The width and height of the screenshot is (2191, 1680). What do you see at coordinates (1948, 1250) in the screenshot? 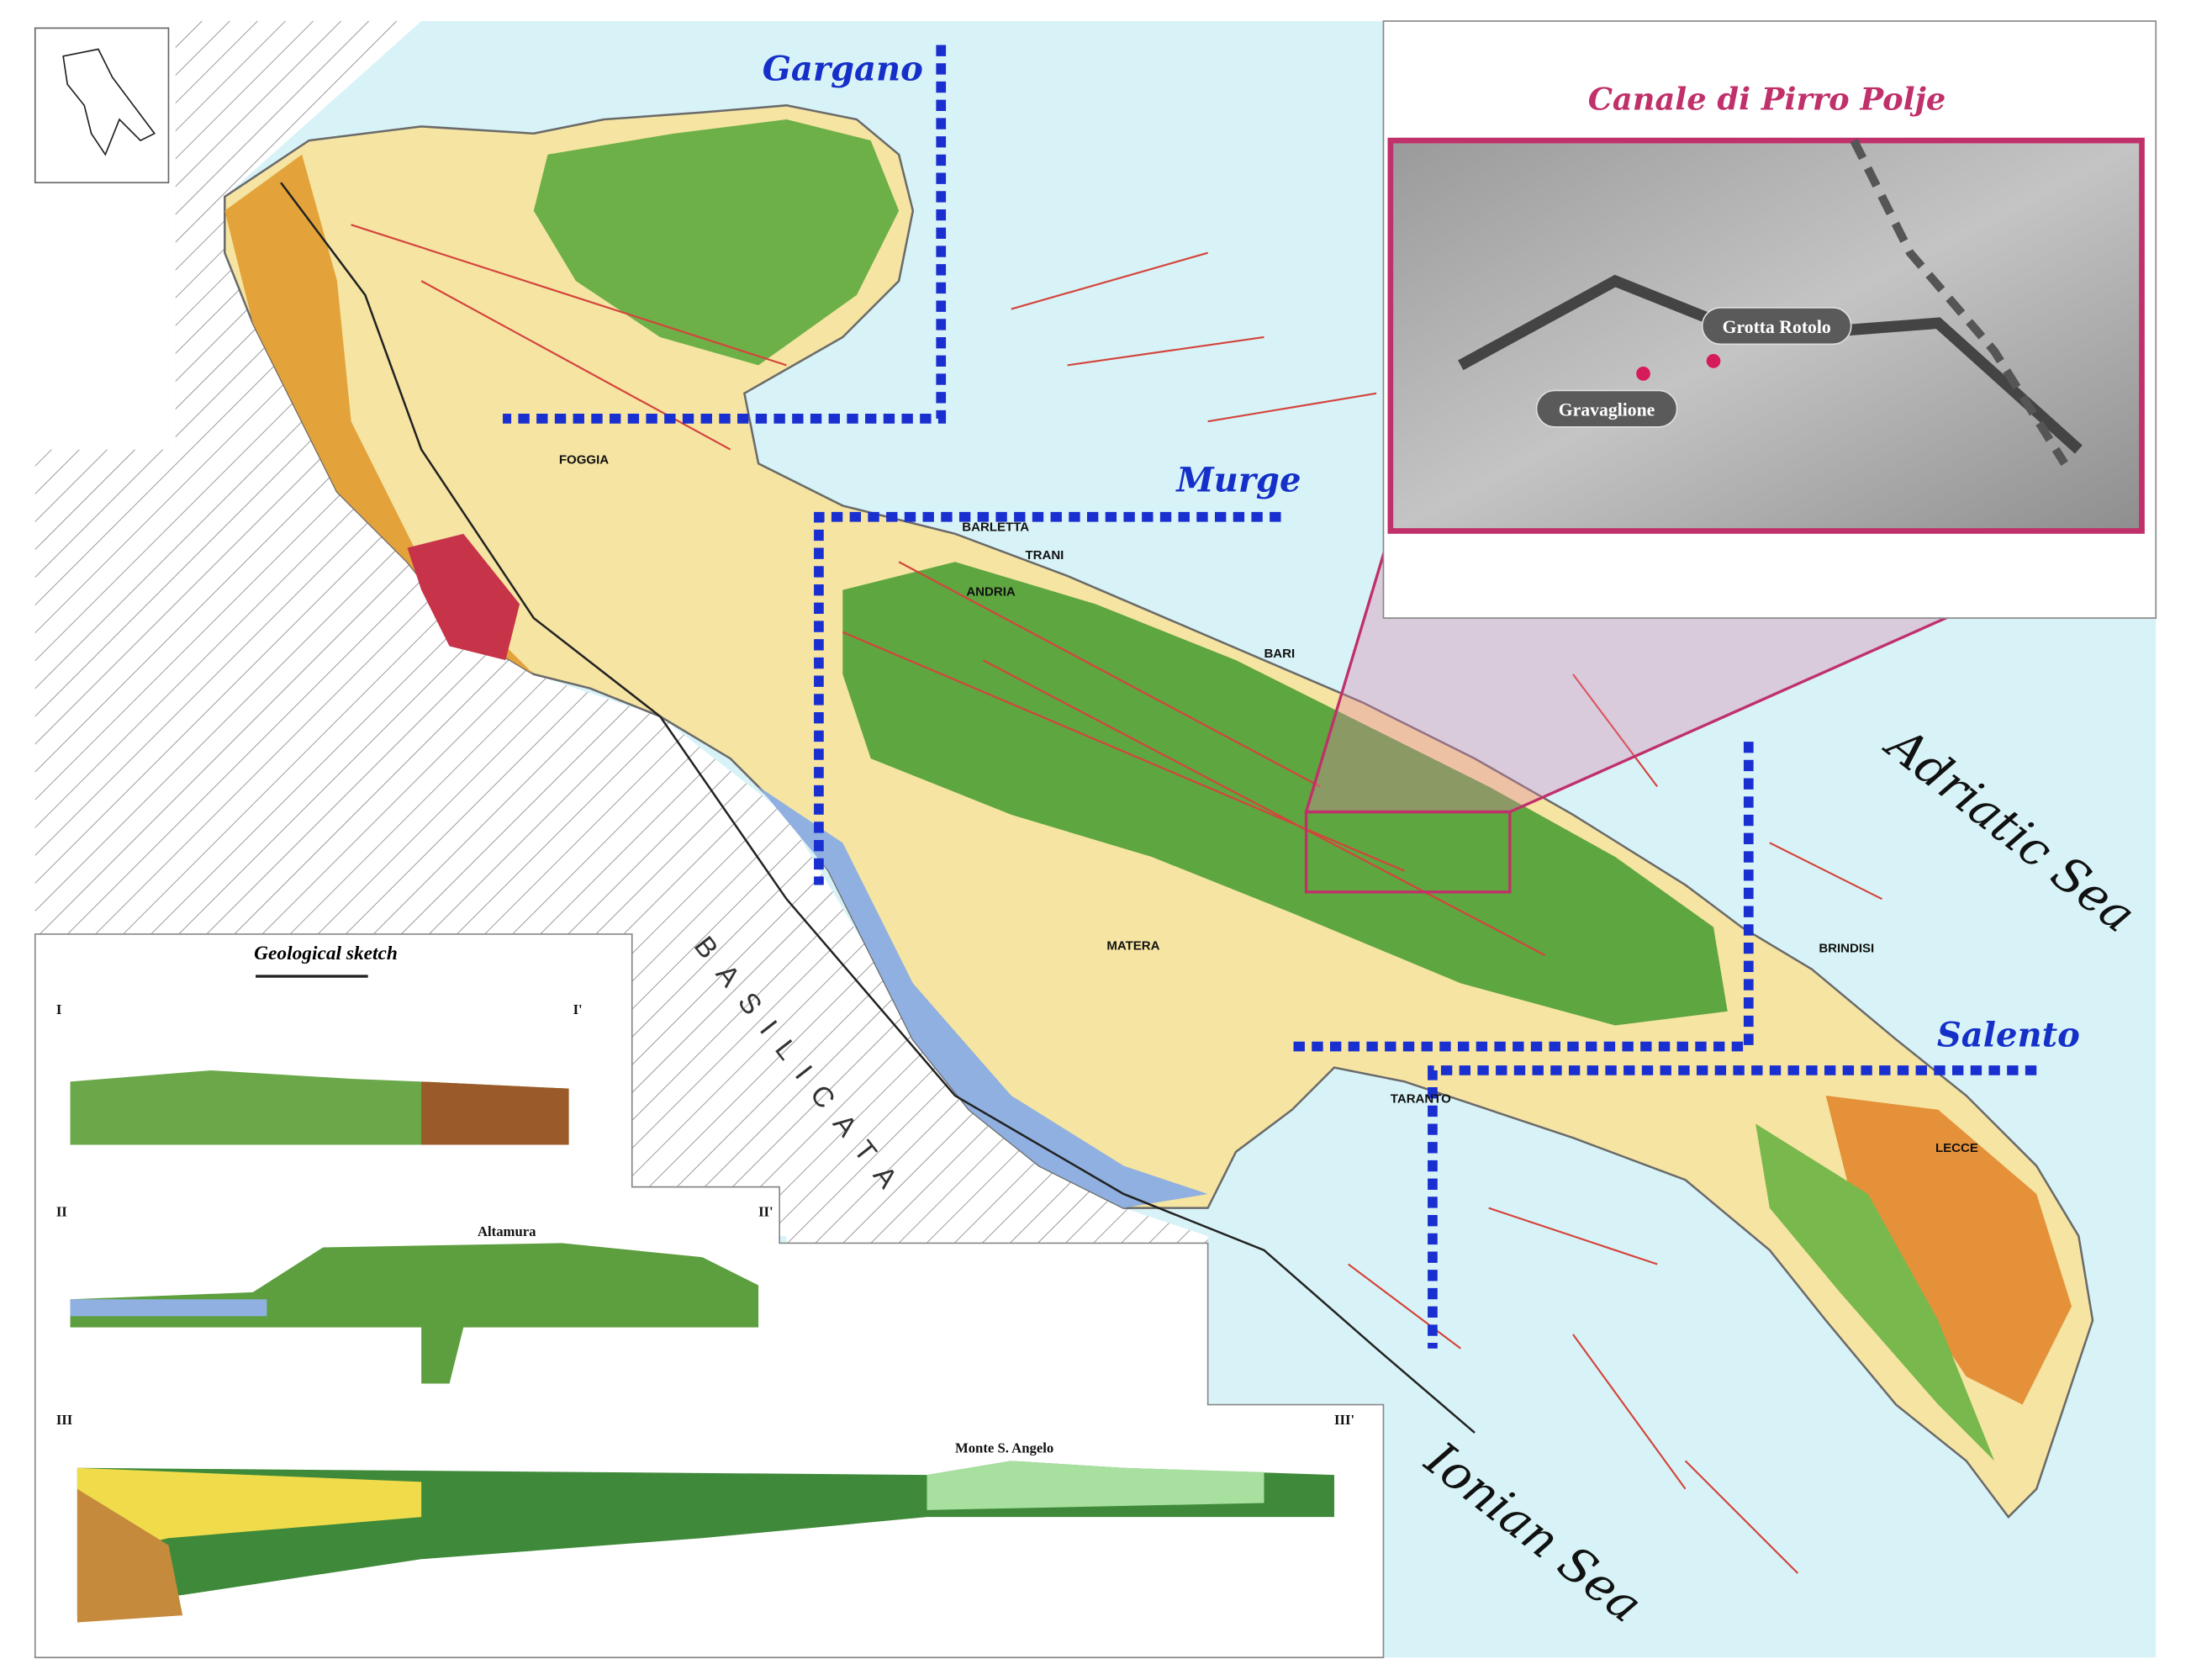
I see `salento-orange` at bounding box center [1948, 1250].